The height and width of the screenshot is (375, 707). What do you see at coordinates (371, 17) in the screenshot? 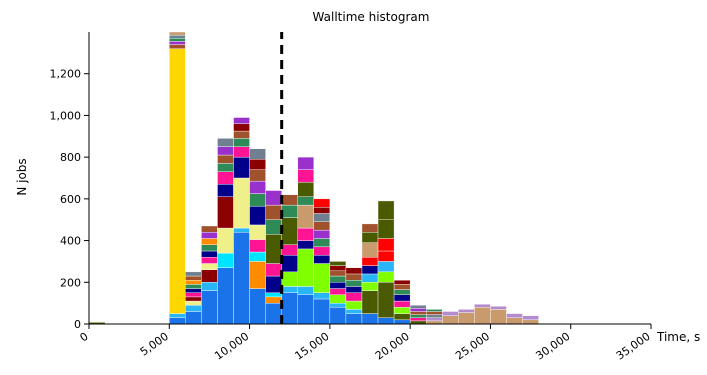
I see `chart-title: Walltime histogram` at bounding box center [371, 17].